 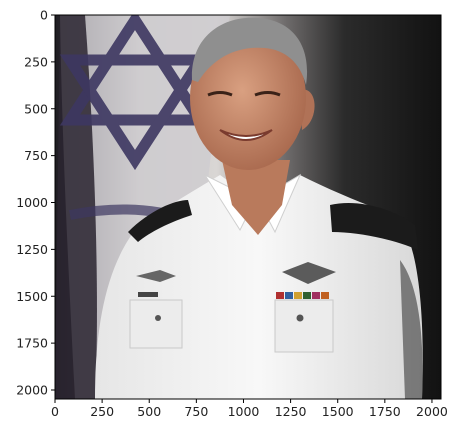 I want to click on y-tick-label: 0, so click(x=44, y=15).